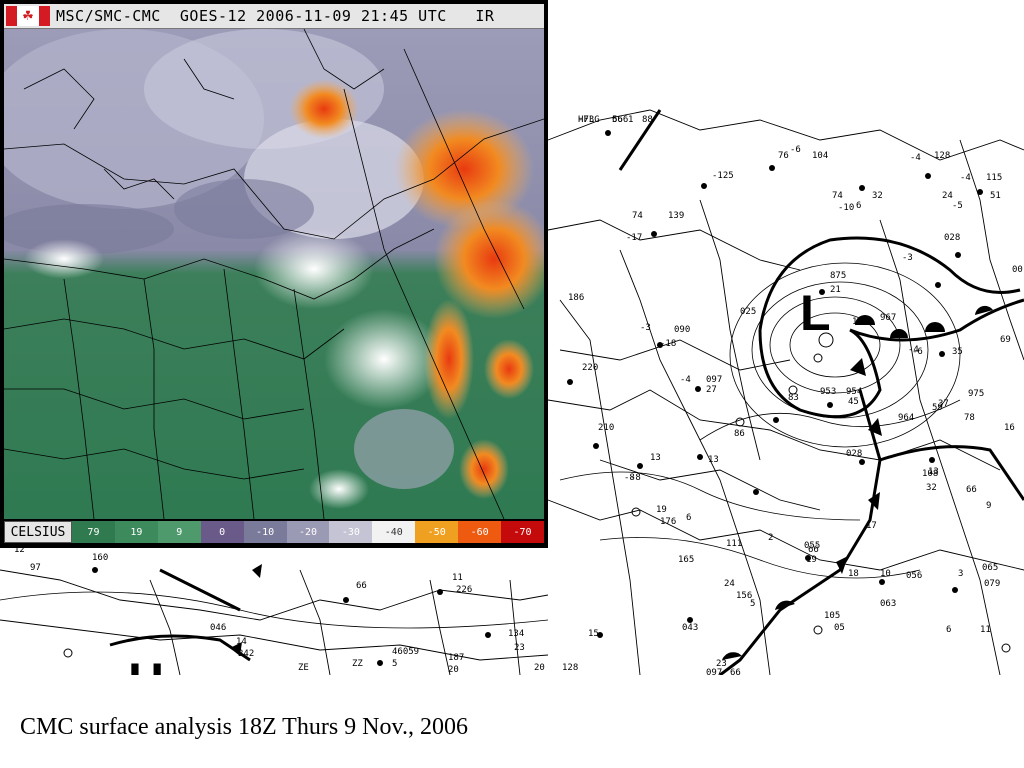  What do you see at coordinates (748, 312) in the screenshot?
I see `station-plot-label: 025` at bounding box center [748, 312].